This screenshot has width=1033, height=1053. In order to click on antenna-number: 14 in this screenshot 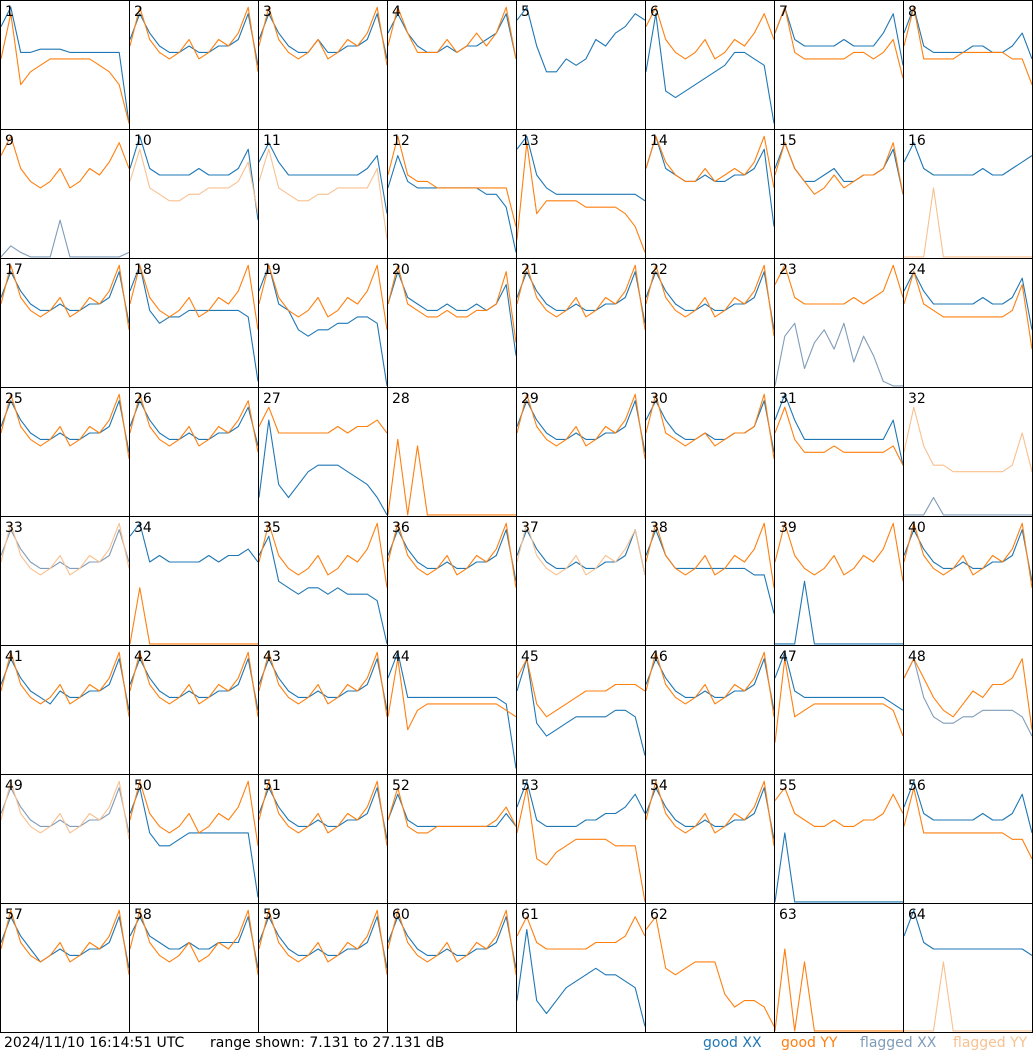, I will do `click(659, 141)`.